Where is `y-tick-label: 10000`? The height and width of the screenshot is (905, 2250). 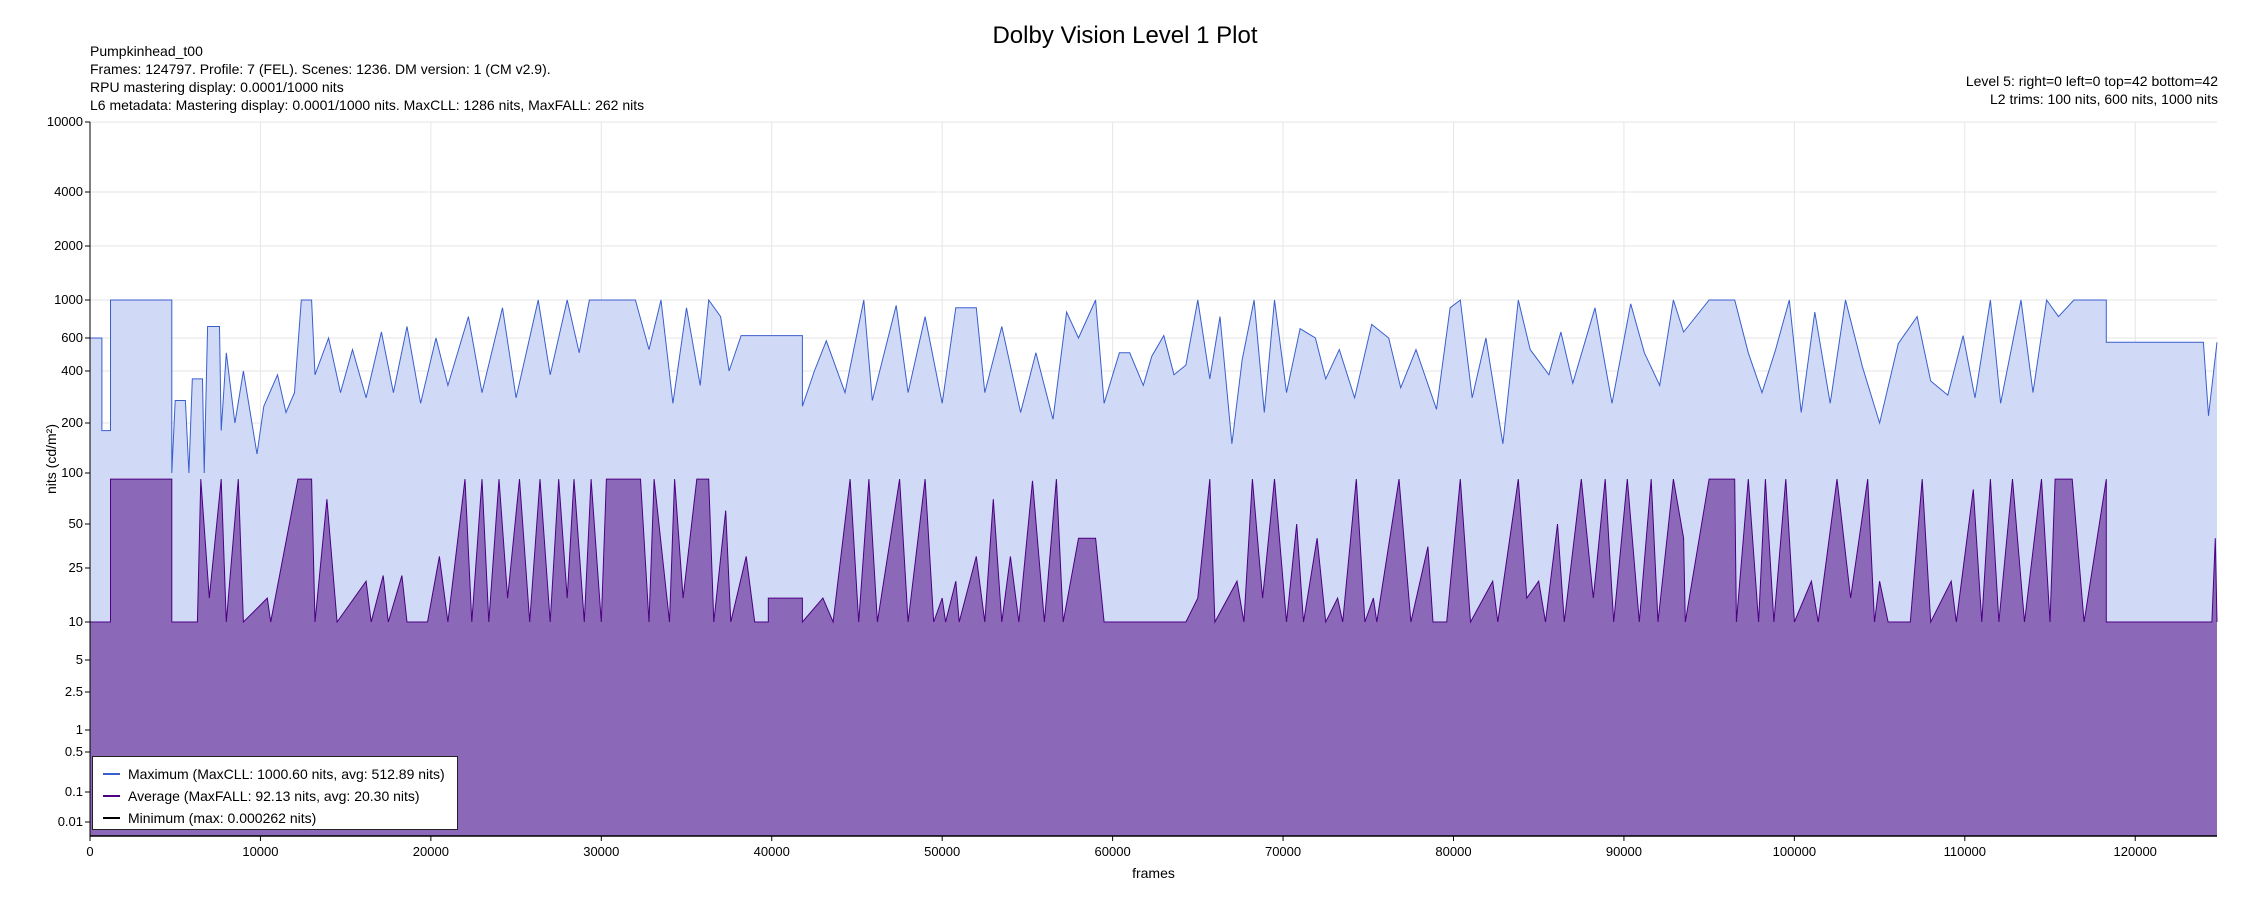 y-tick-label: 10000 is located at coordinates (65, 121).